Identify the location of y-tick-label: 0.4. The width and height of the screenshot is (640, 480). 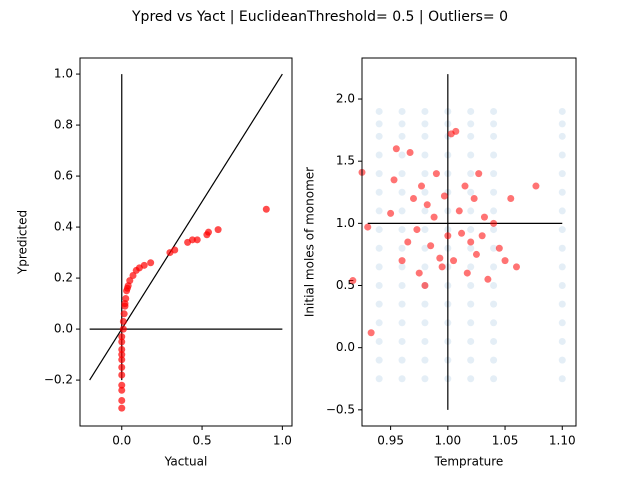
(63, 227).